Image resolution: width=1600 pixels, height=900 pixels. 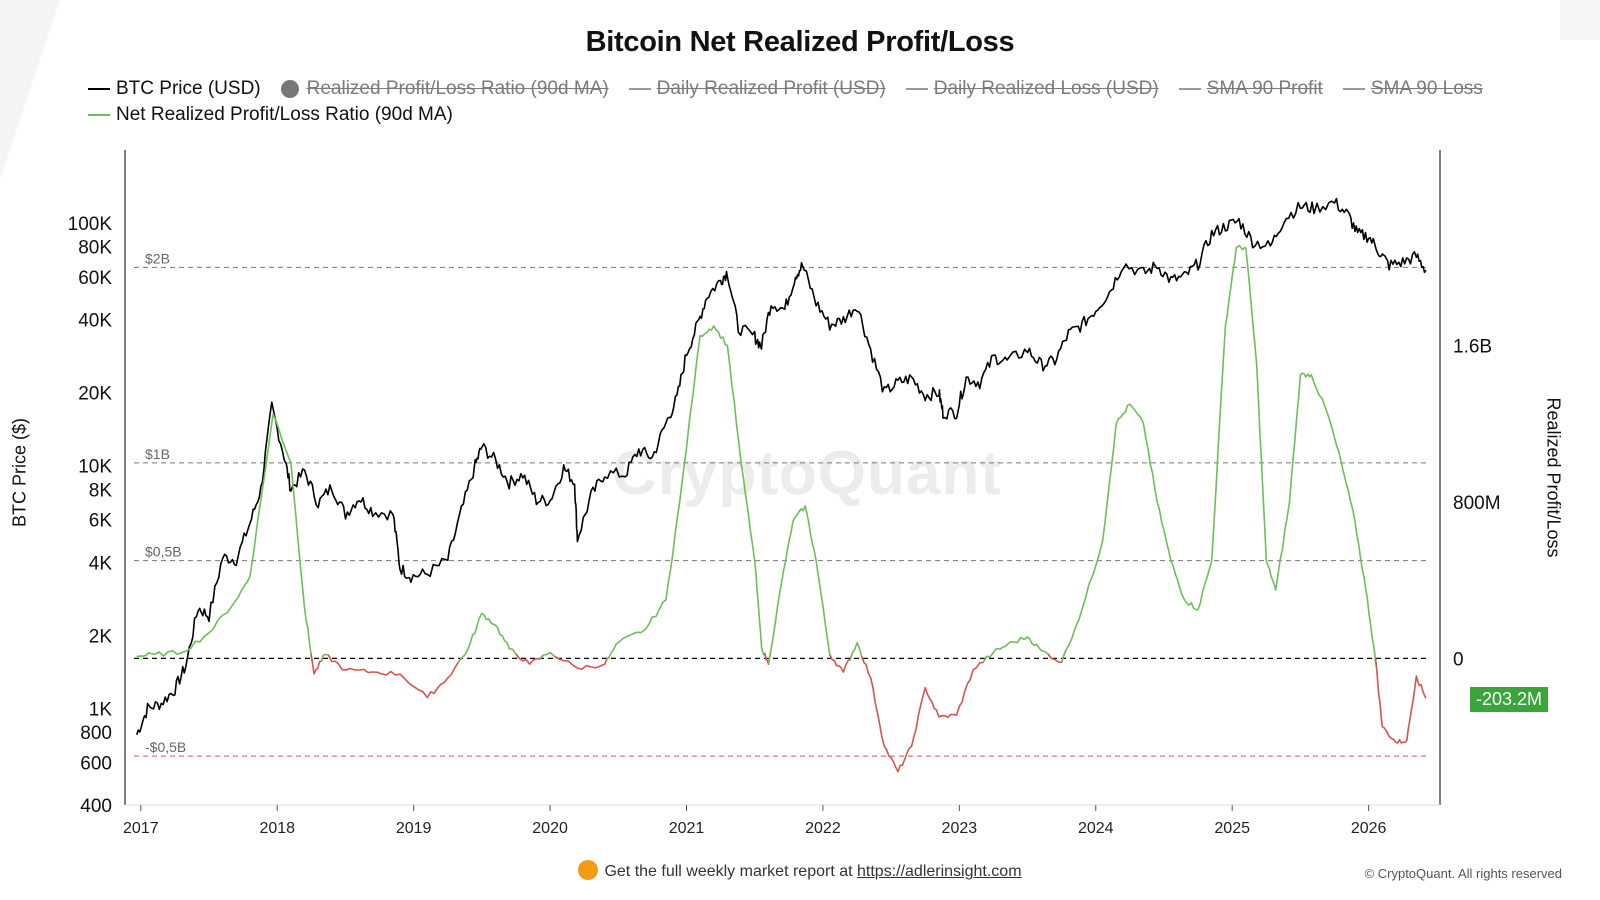 I want to click on chart-title: Bitcoin Net Realized Profit/Loss, so click(x=800, y=42).